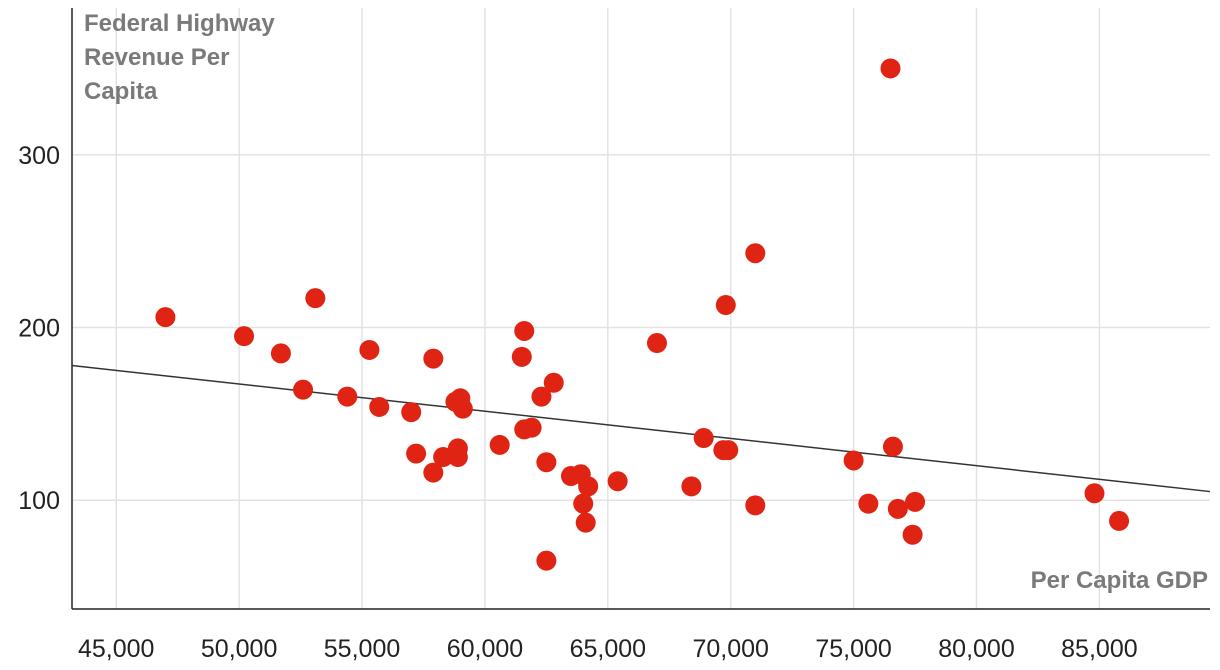 Image resolution: width=1220 pixels, height=670 pixels. I want to click on x-tick-label: 70,000, so click(730, 649).